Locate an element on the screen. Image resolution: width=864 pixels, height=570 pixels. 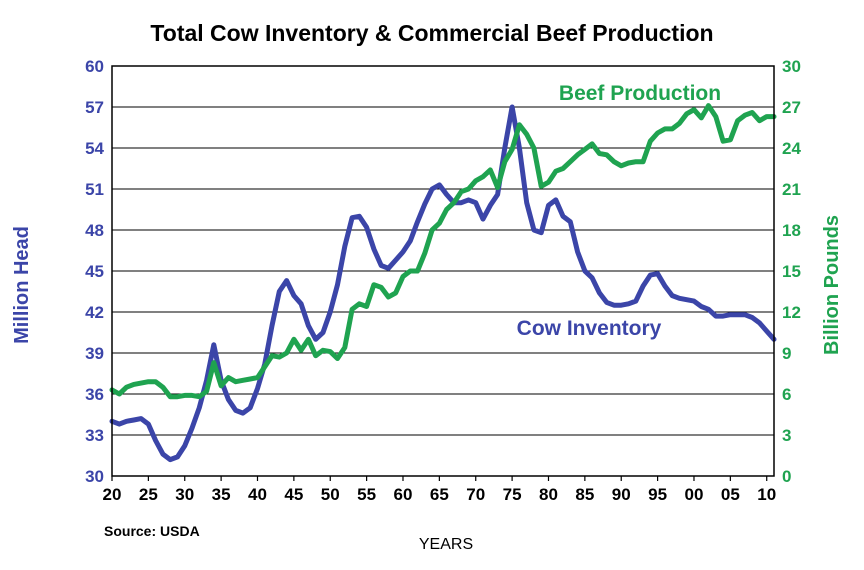
y-axis-right-label: Billion Pounds is located at coordinates (832, 285).